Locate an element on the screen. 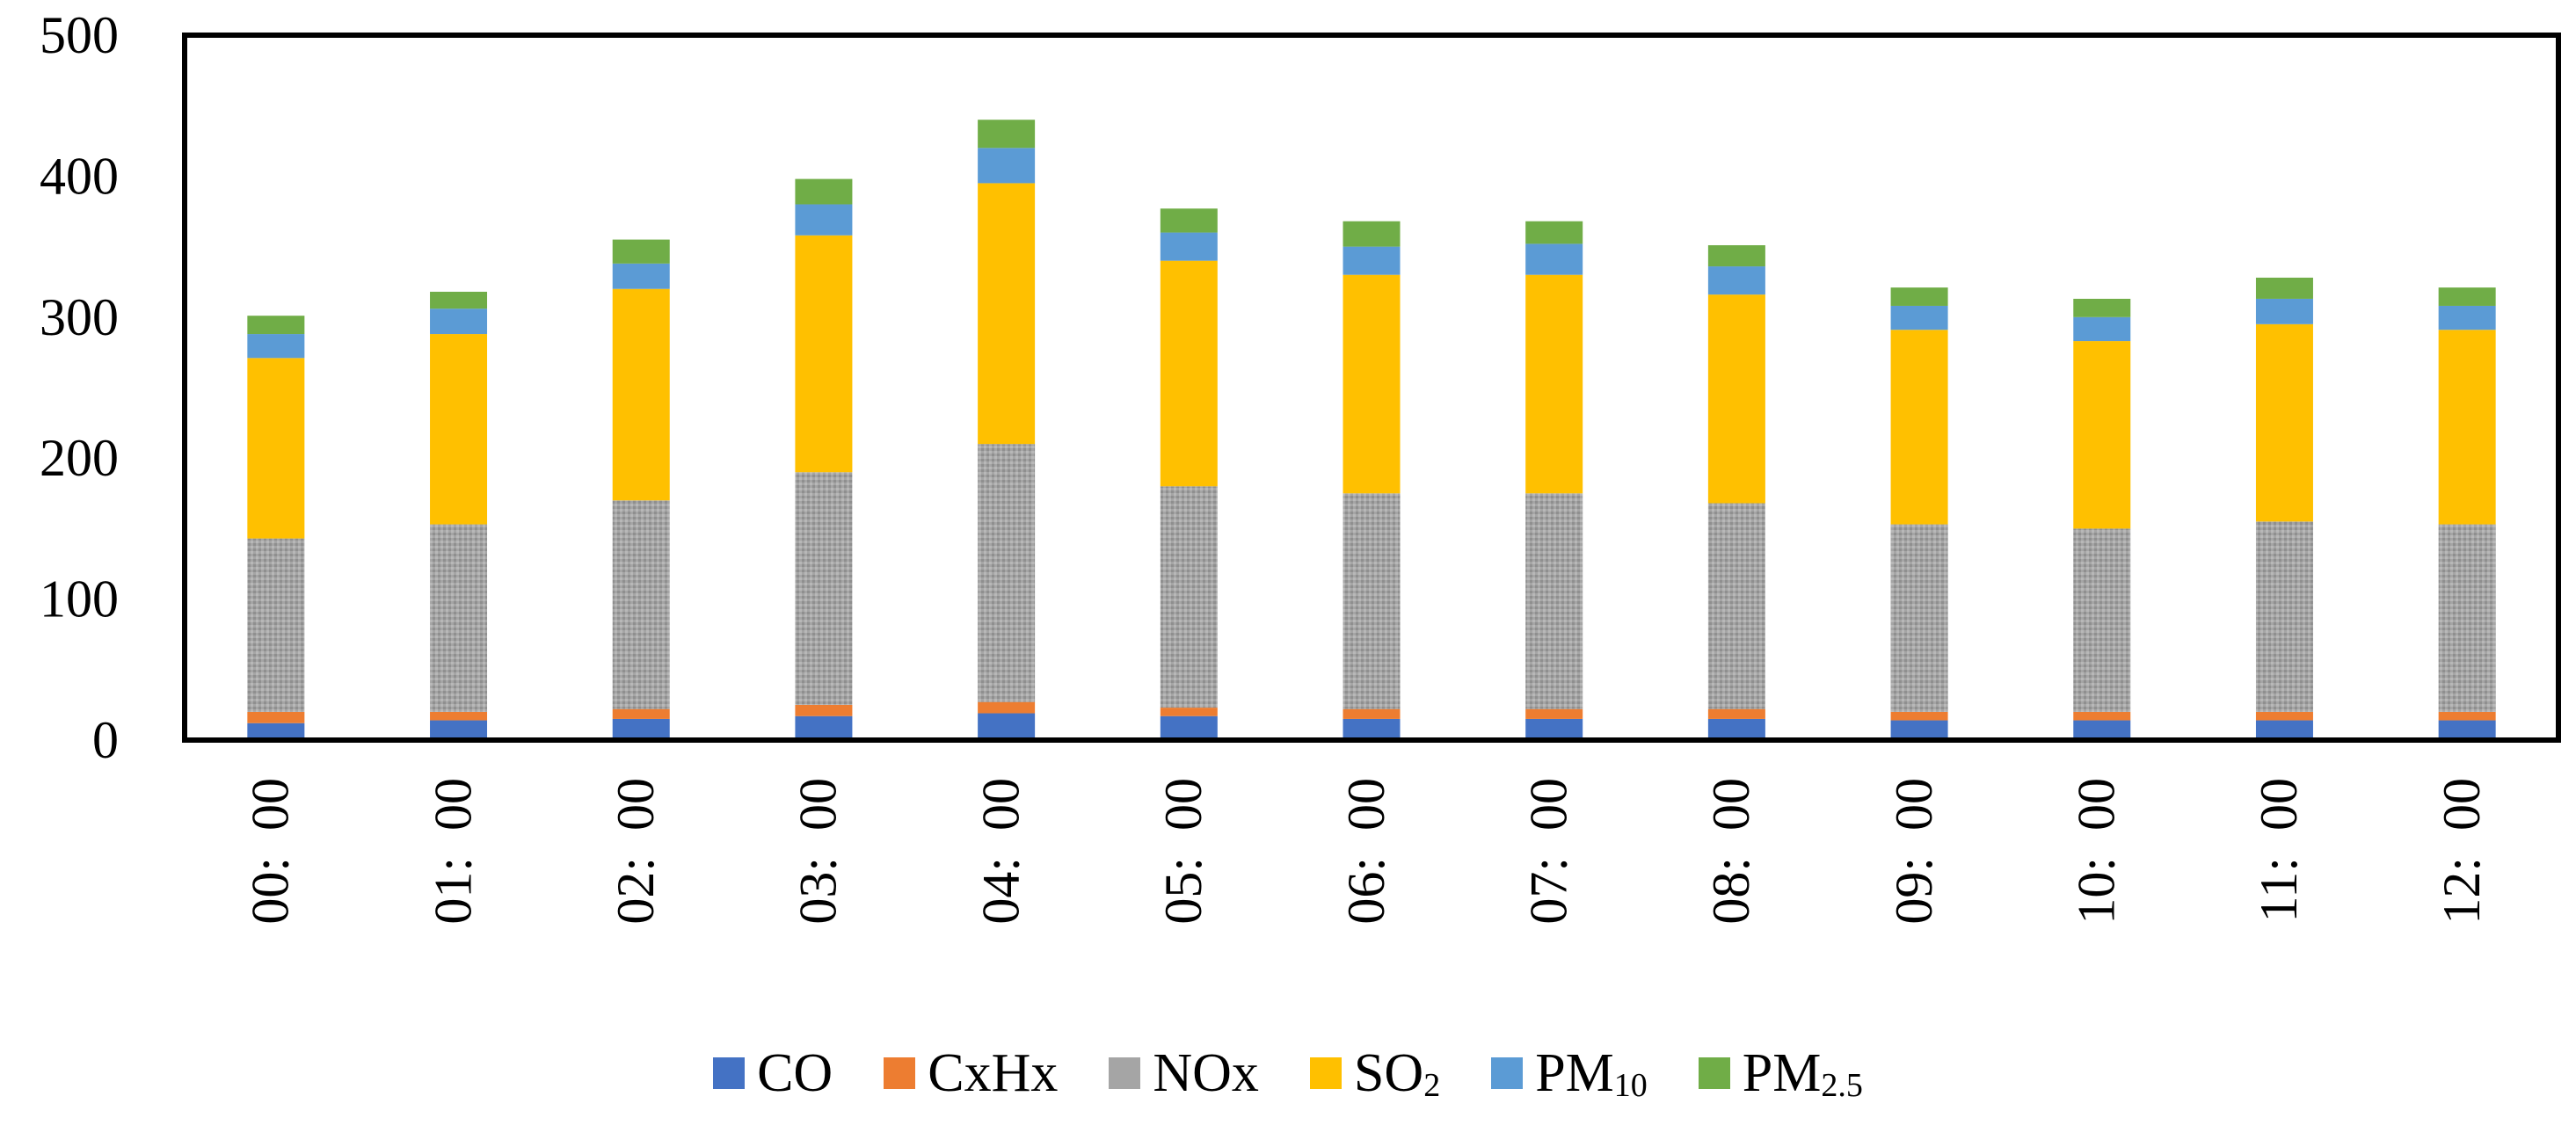 The width and height of the screenshot is (2576, 1140). y-axis: 0 100 200 300 400 500 is located at coordinates (79, 388).